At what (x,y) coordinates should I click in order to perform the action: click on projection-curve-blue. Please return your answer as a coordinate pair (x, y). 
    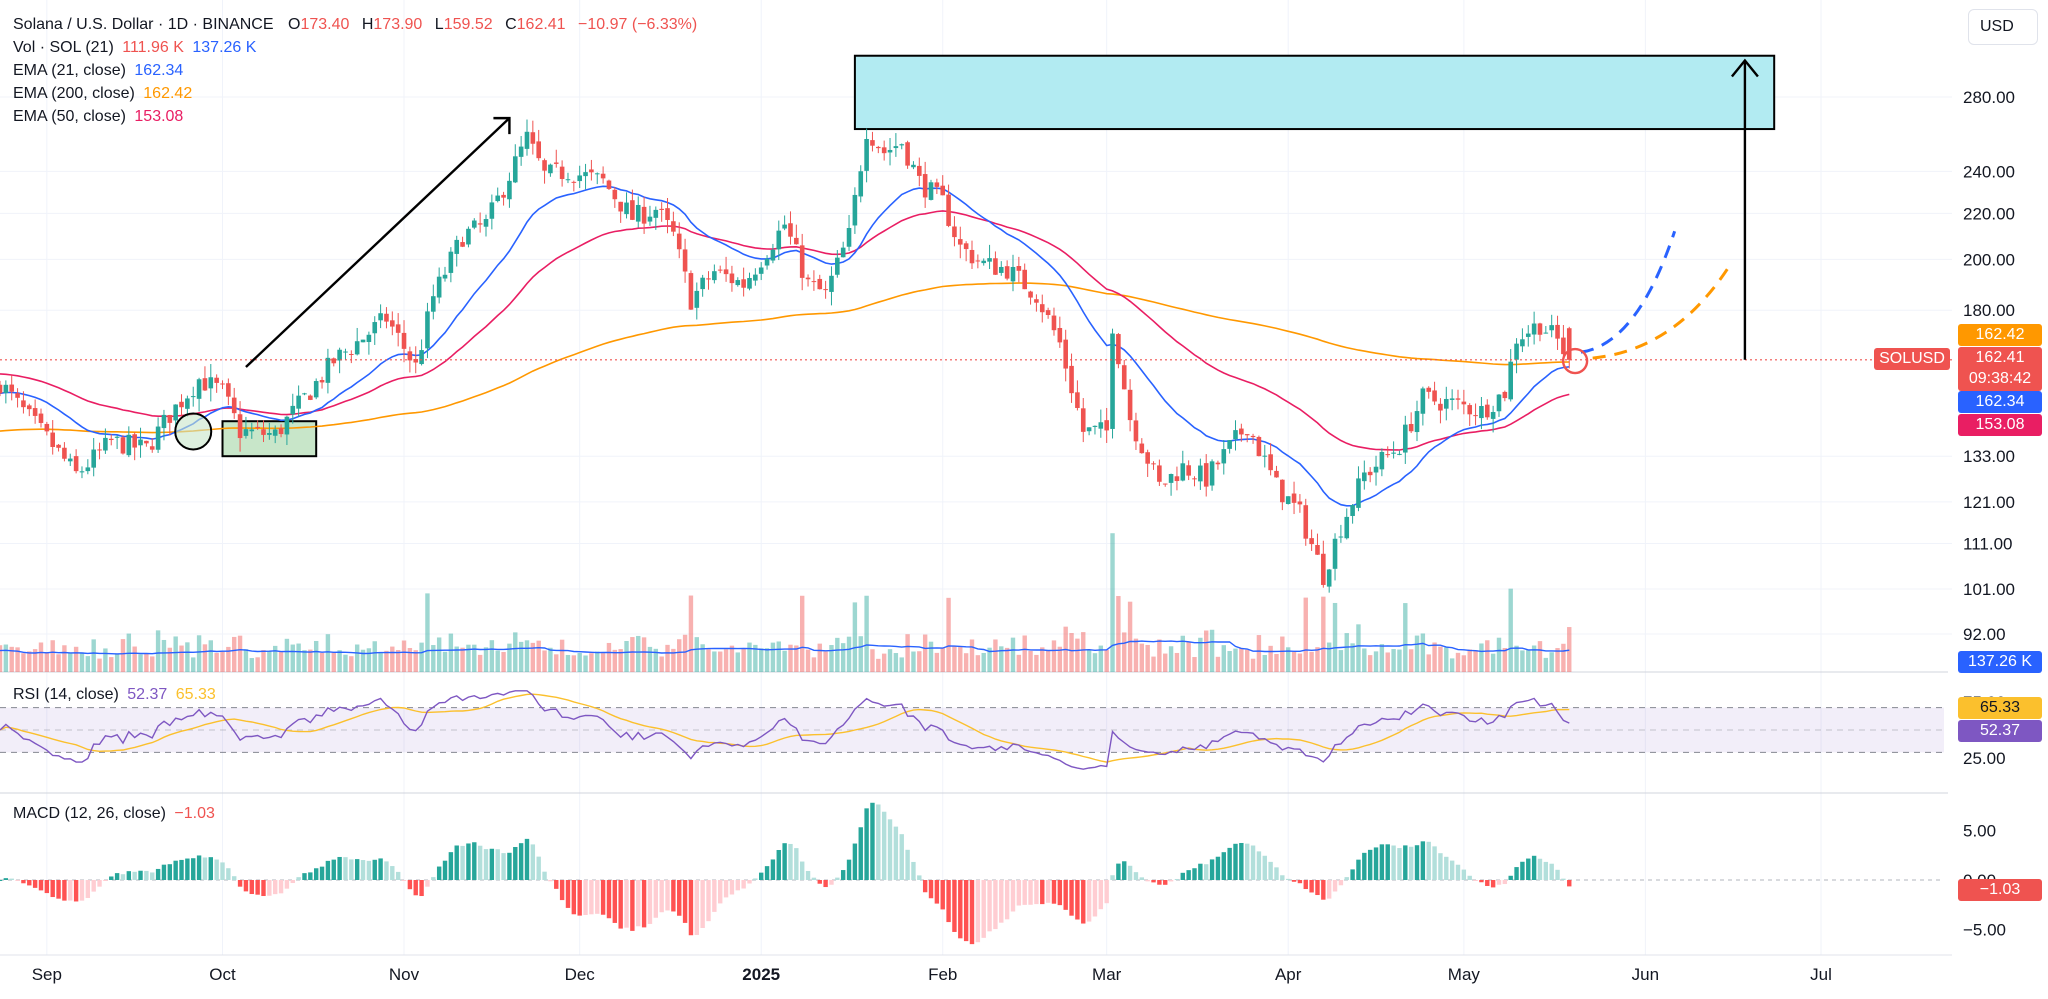
    Looking at the image, I should click on (1628, 292).